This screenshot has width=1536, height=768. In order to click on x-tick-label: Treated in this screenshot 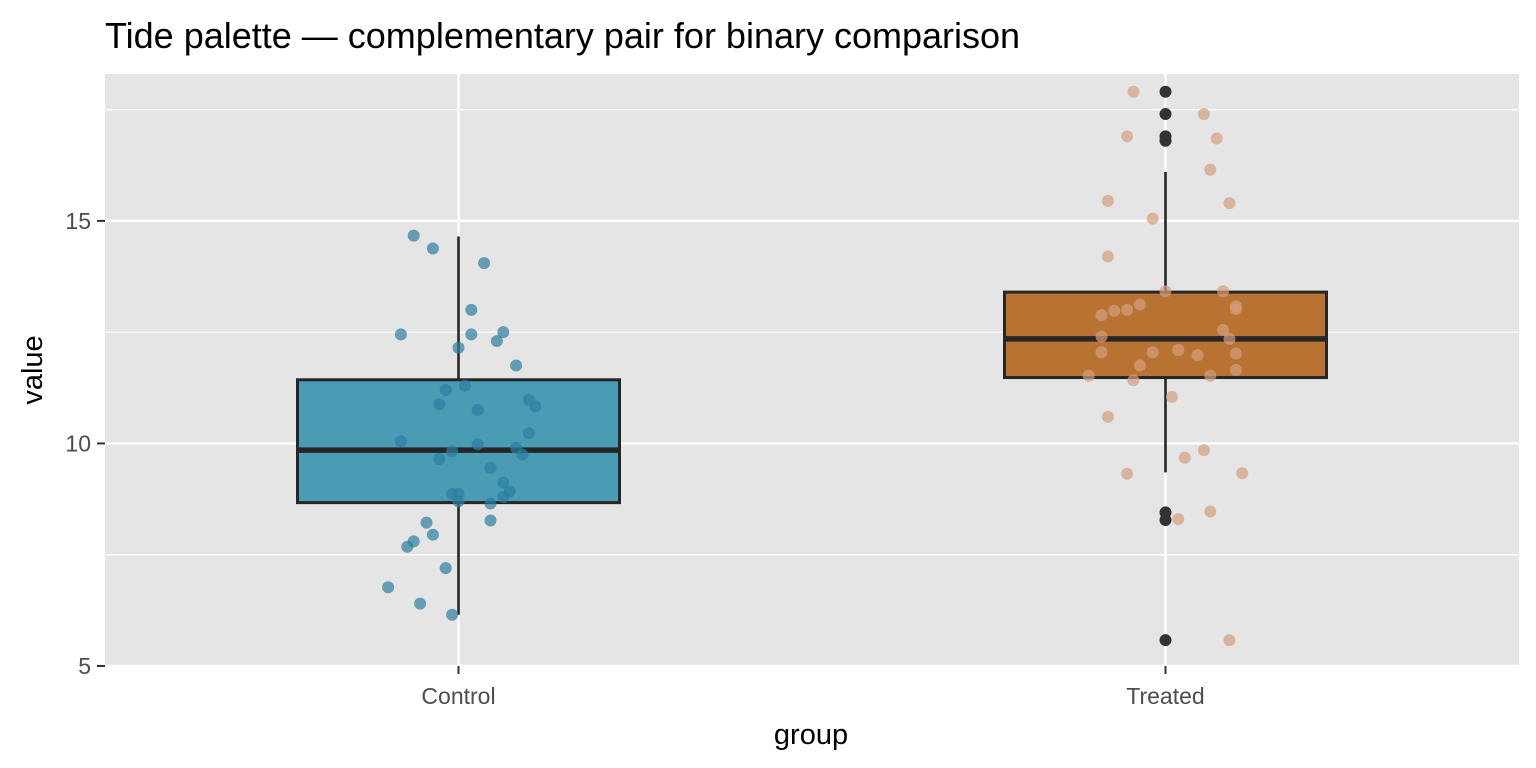, I will do `click(1165, 696)`.